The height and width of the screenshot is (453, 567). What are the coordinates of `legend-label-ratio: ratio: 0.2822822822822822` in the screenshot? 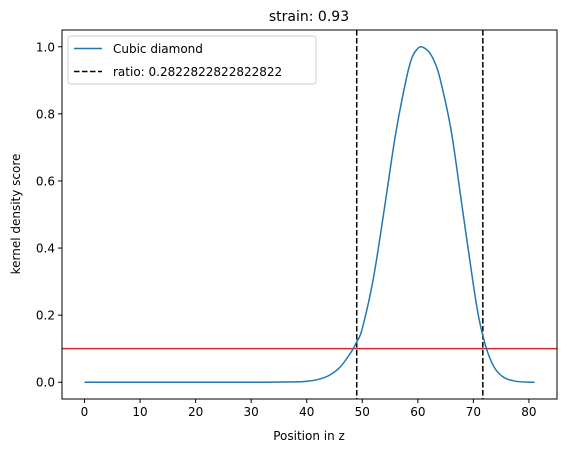 It's located at (197, 72).